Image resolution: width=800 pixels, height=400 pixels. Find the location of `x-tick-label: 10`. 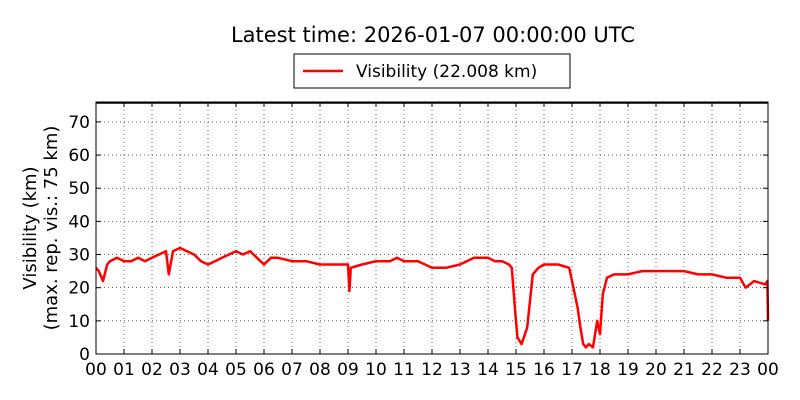

x-tick-label: 10 is located at coordinates (376, 370).